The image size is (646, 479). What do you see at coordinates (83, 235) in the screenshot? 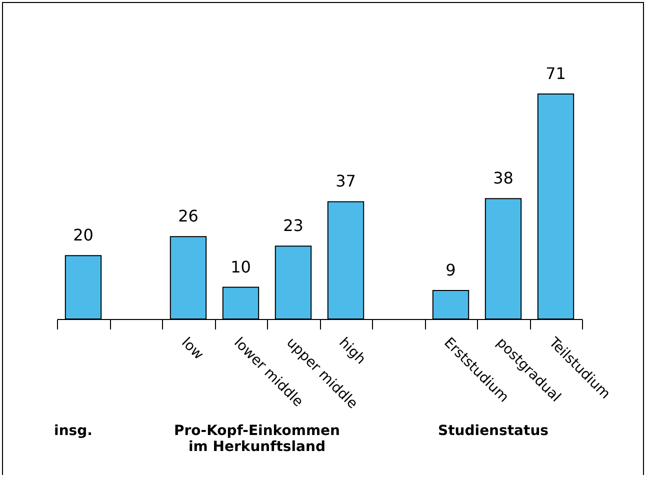
I see `data-label: 20` at bounding box center [83, 235].